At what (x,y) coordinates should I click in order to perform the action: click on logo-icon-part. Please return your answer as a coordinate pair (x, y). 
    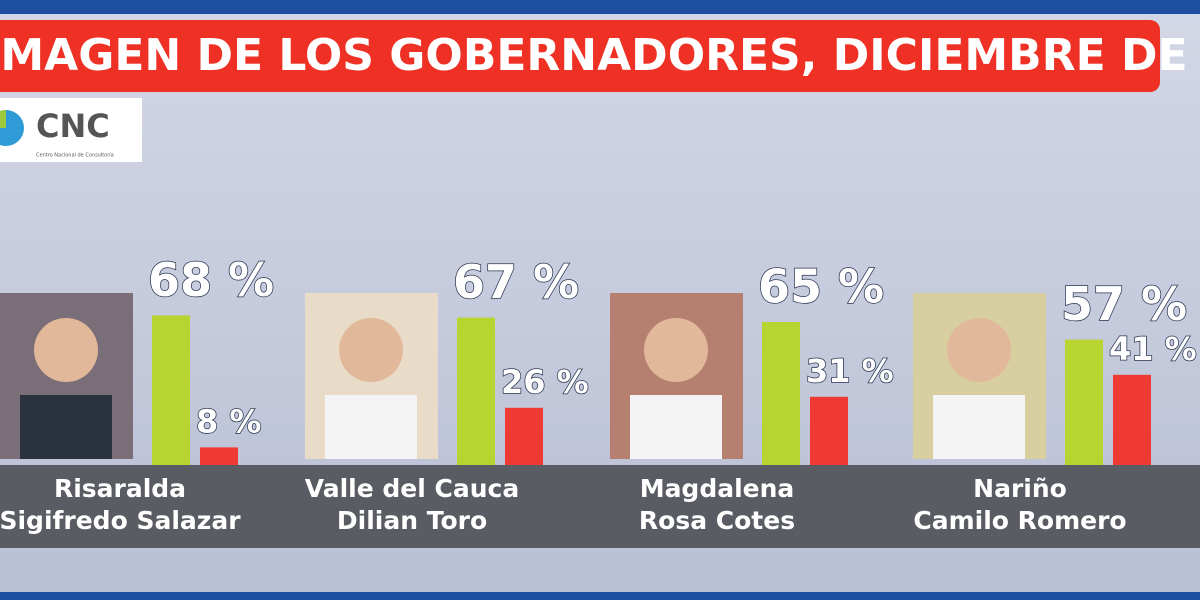
    Looking at the image, I should click on (3, 119).